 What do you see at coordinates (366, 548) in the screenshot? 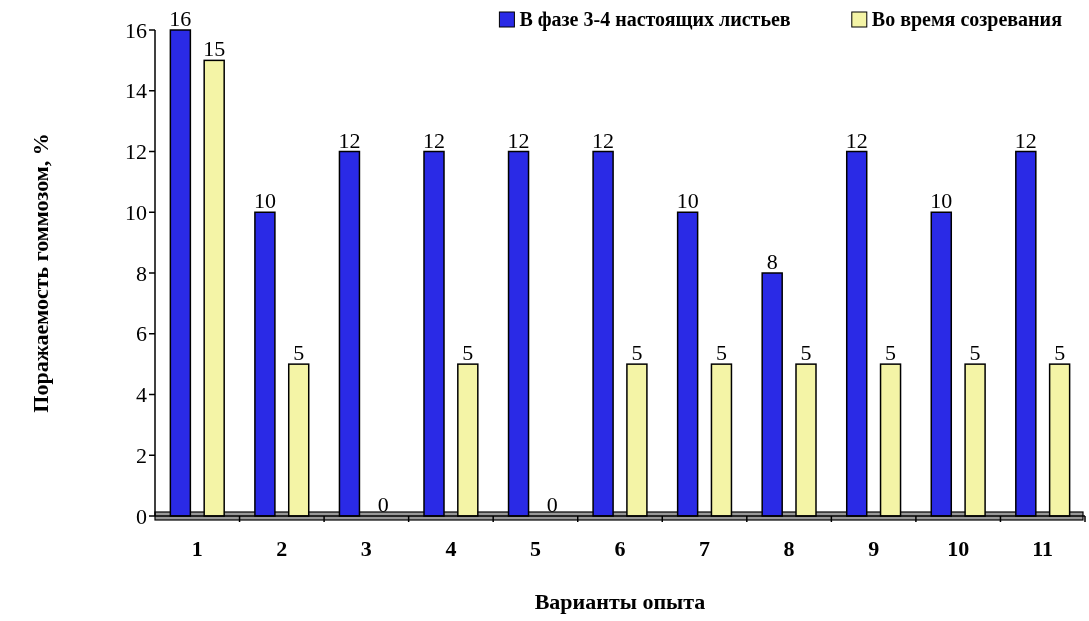
I see `x-tick-label: 3` at bounding box center [366, 548].